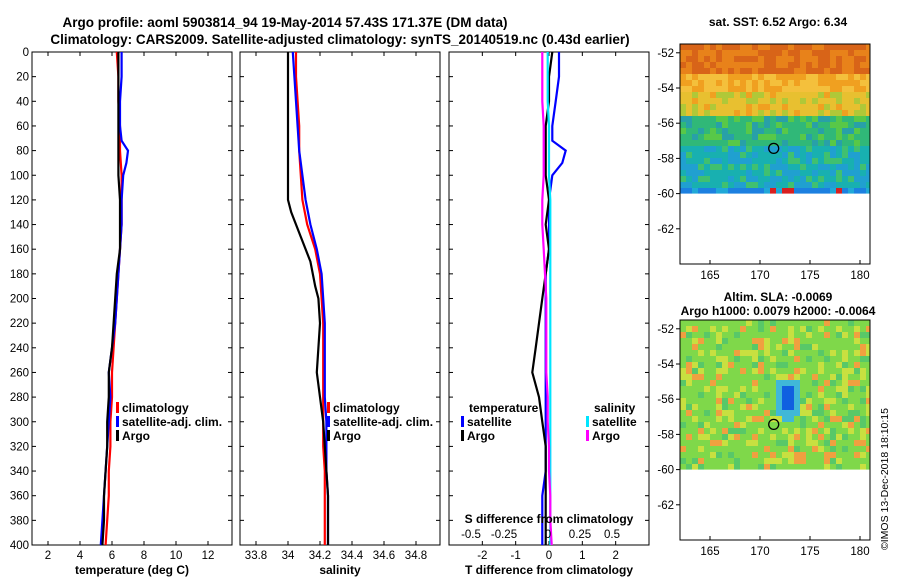 Image resolution: width=900 pixels, height=580 pixels. I want to click on x-tick-label: 4, so click(80, 556).